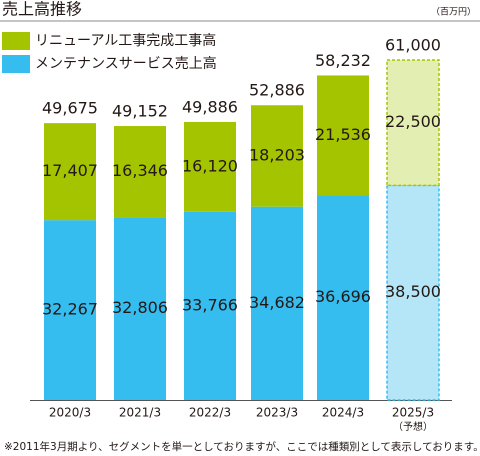 The width and height of the screenshot is (480, 456). Describe the element at coordinates (453, 12) in the screenshot. I see `unit-label: （百万円）` at that location.